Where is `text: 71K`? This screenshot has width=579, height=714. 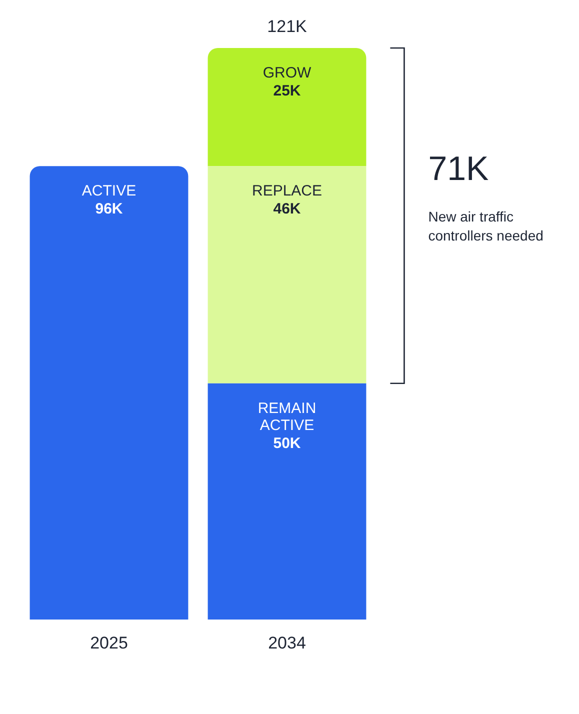 text: 71K is located at coordinates (459, 169).